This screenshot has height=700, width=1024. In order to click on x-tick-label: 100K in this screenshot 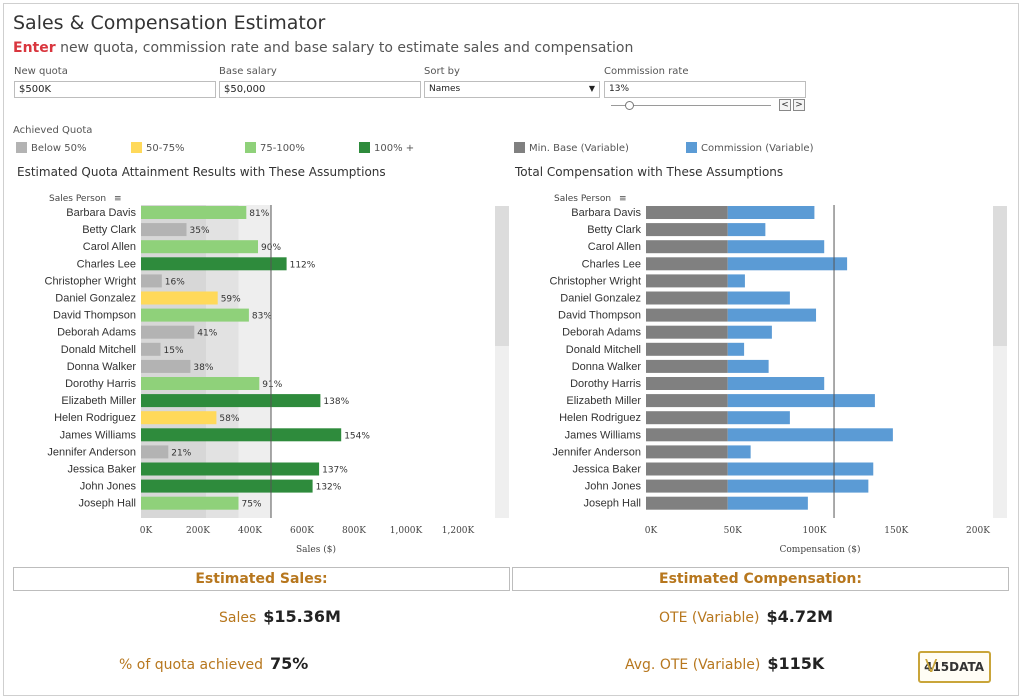, I will do `click(815, 531)`.